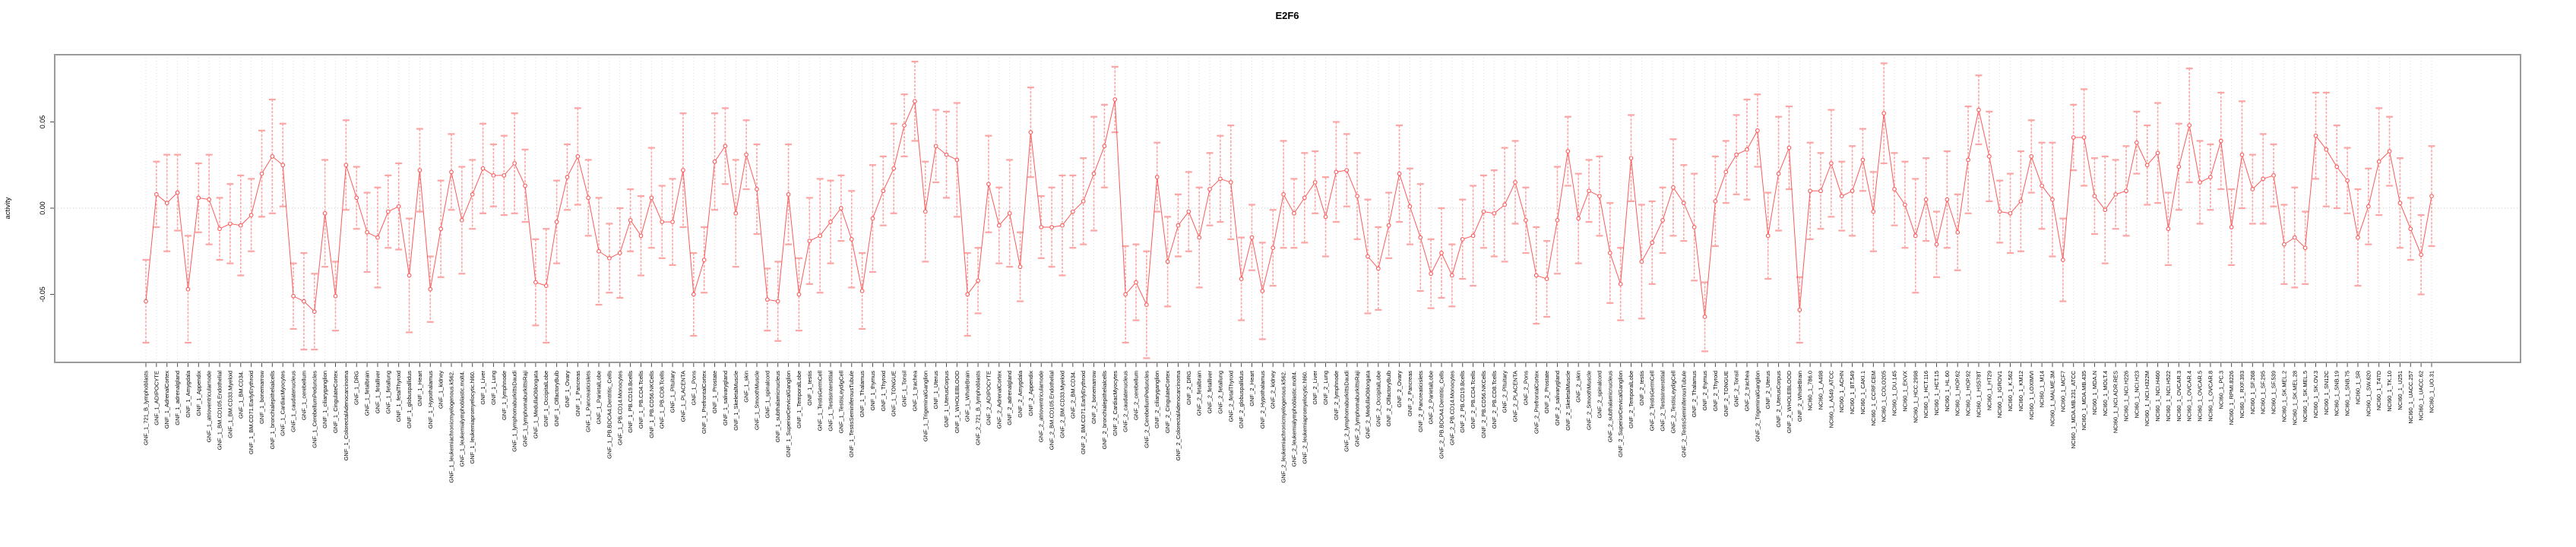 This screenshot has height=547, width=2576. What do you see at coordinates (1146, 409) in the screenshot?
I see `x-tick-label: GNF_2_CerebellumPeduncles` at bounding box center [1146, 409].